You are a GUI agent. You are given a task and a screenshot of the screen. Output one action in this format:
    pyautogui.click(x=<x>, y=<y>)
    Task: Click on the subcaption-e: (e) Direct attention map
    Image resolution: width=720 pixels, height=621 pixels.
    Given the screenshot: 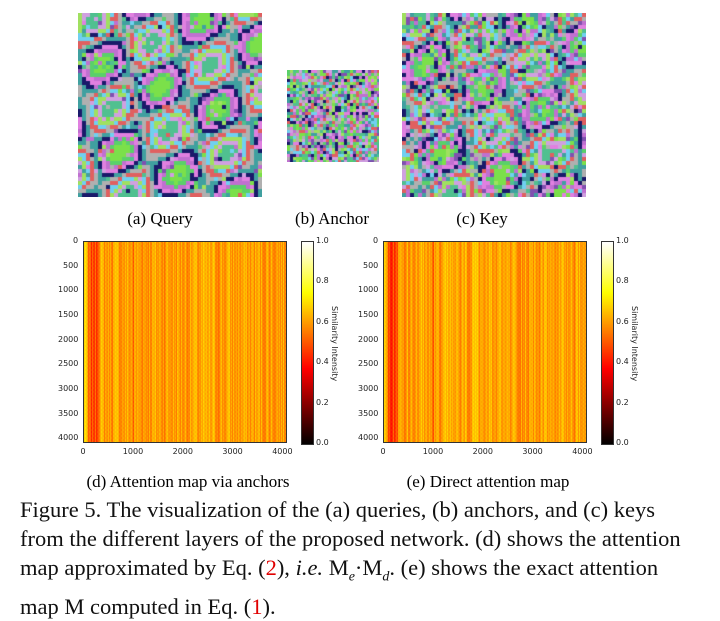 What is the action you would take?
    pyautogui.click(x=488, y=481)
    